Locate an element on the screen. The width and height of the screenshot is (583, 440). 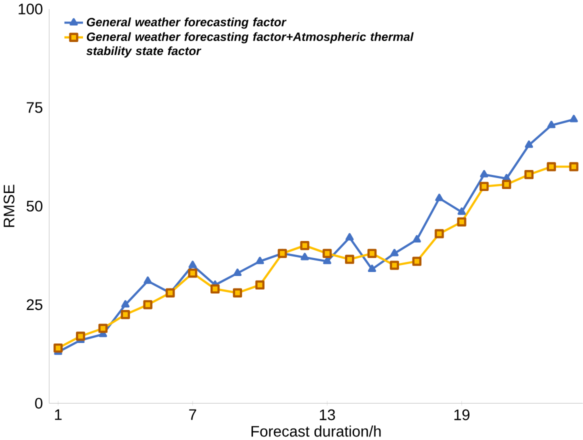
x-tick-label: 7 is located at coordinates (192, 414).